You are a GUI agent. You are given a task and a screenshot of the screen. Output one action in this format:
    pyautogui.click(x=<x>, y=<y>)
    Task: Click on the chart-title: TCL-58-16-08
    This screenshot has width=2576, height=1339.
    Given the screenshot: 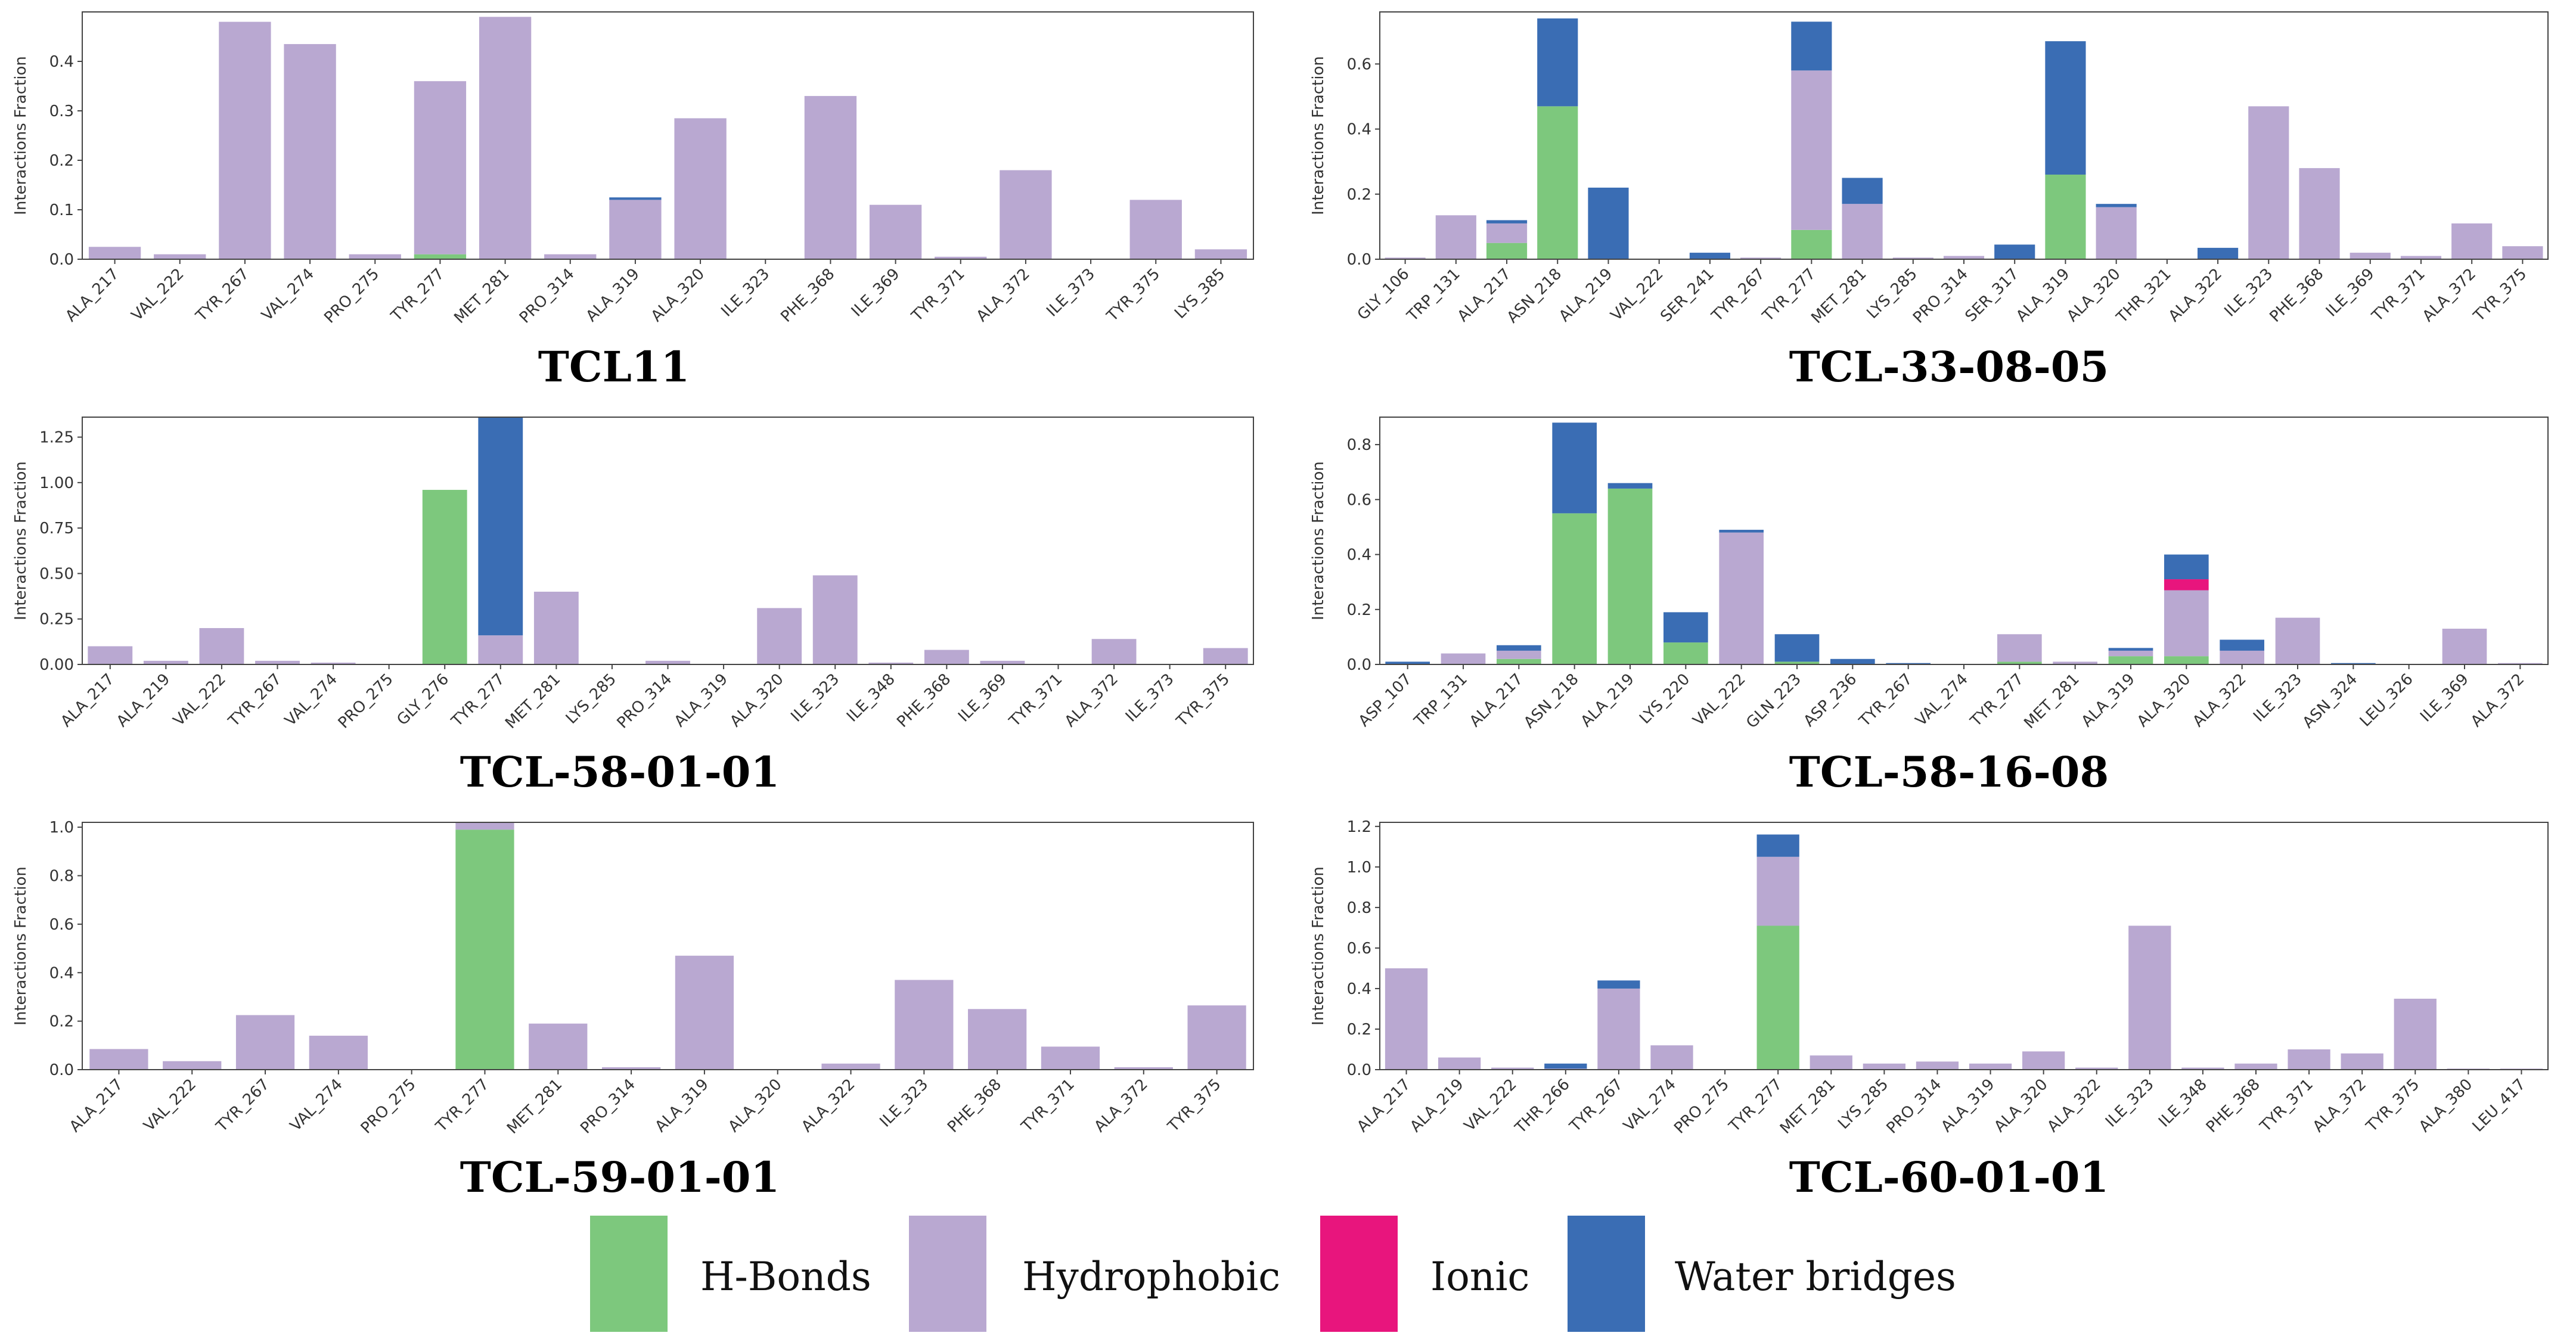 What is the action you would take?
    pyautogui.click(x=1949, y=772)
    